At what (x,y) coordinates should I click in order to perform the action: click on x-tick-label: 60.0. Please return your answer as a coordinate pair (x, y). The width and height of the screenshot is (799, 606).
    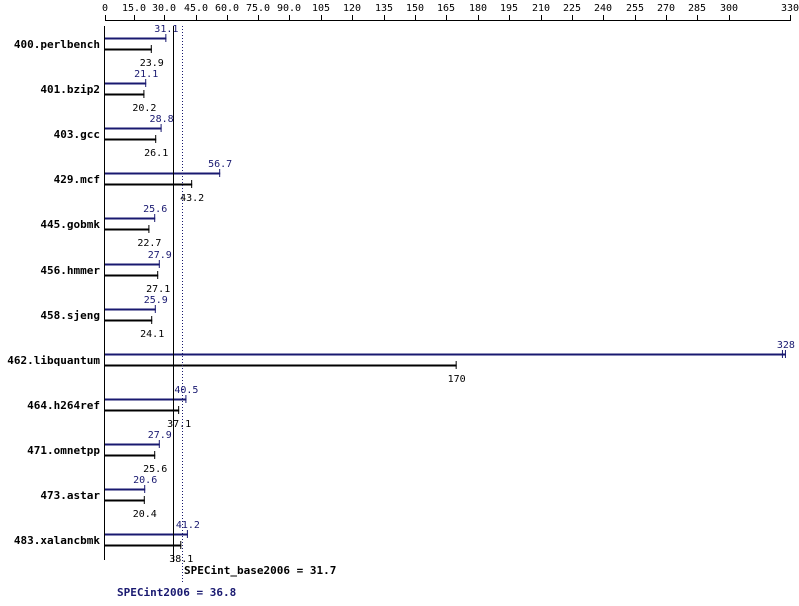
    Looking at the image, I should click on (227, 8).